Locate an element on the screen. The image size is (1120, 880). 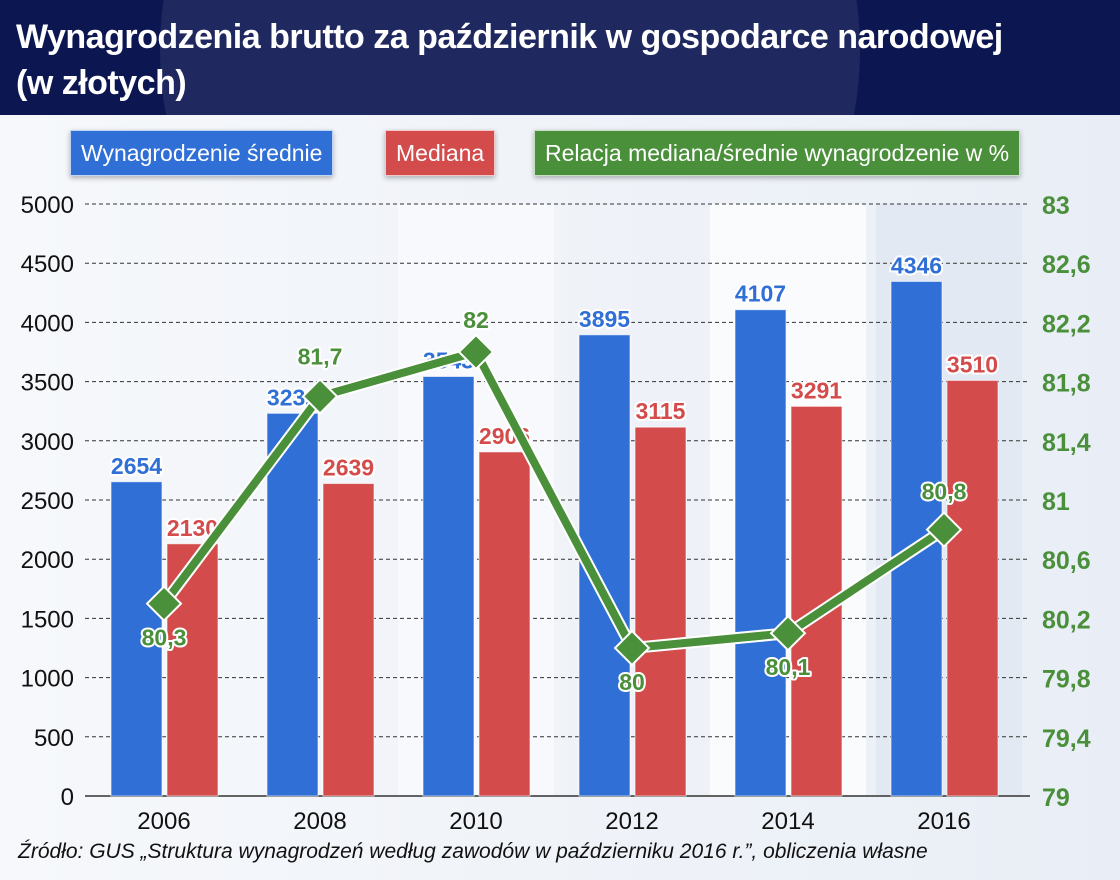
data-label-average: 2654 is located at coordinates (136, 466).